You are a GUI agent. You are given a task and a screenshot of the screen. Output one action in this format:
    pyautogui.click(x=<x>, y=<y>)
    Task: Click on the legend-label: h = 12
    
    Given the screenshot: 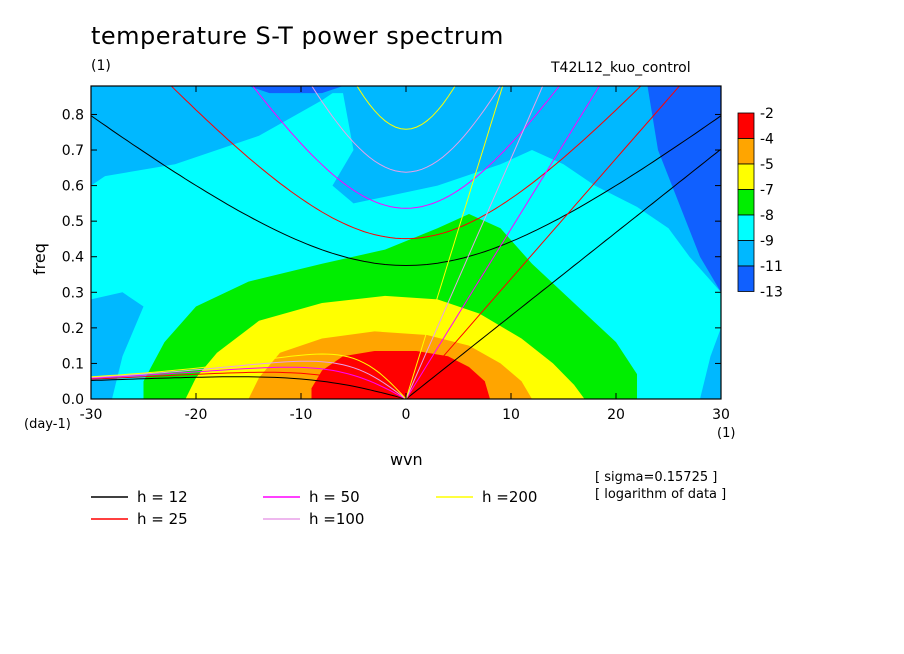 What is the action you would take?
    pyautogui.click(x=162, y=497)
    